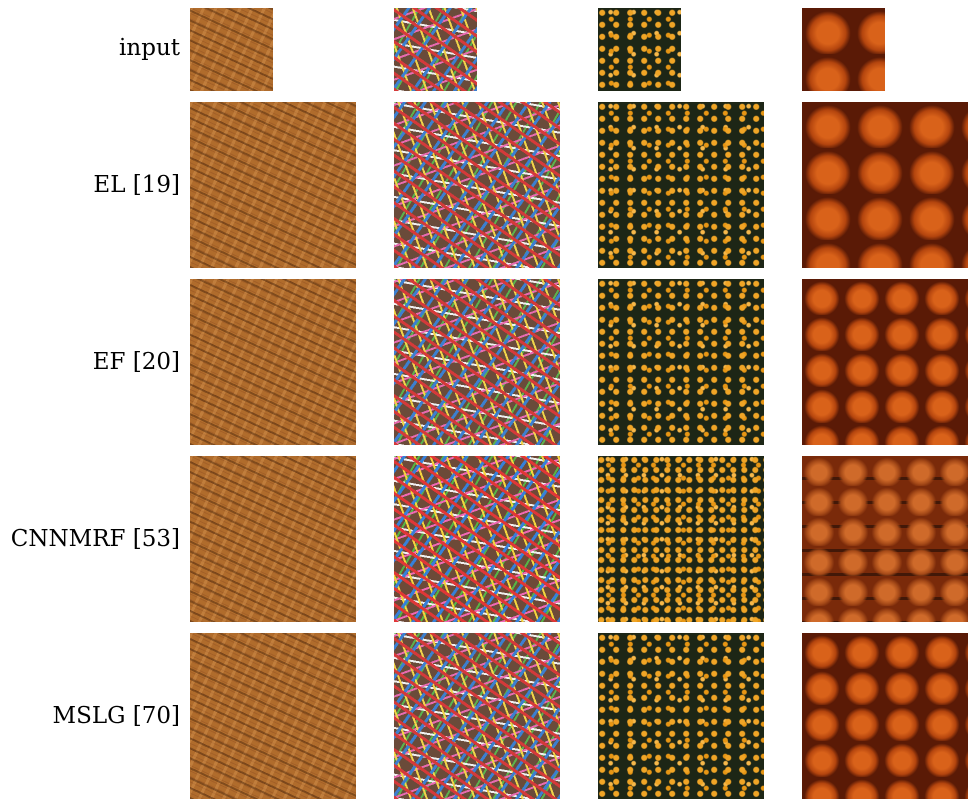  I want to click on row-label-input: input, so click(149, 48).